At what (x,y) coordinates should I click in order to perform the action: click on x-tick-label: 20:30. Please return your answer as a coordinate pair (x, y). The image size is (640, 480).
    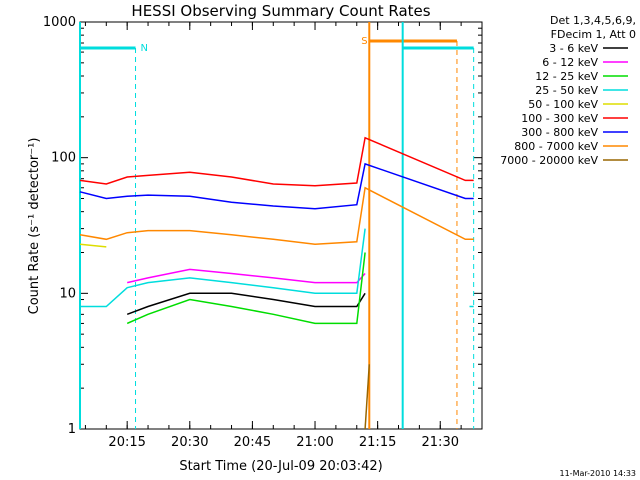
    Looking at the image, I should click on (189, 442).